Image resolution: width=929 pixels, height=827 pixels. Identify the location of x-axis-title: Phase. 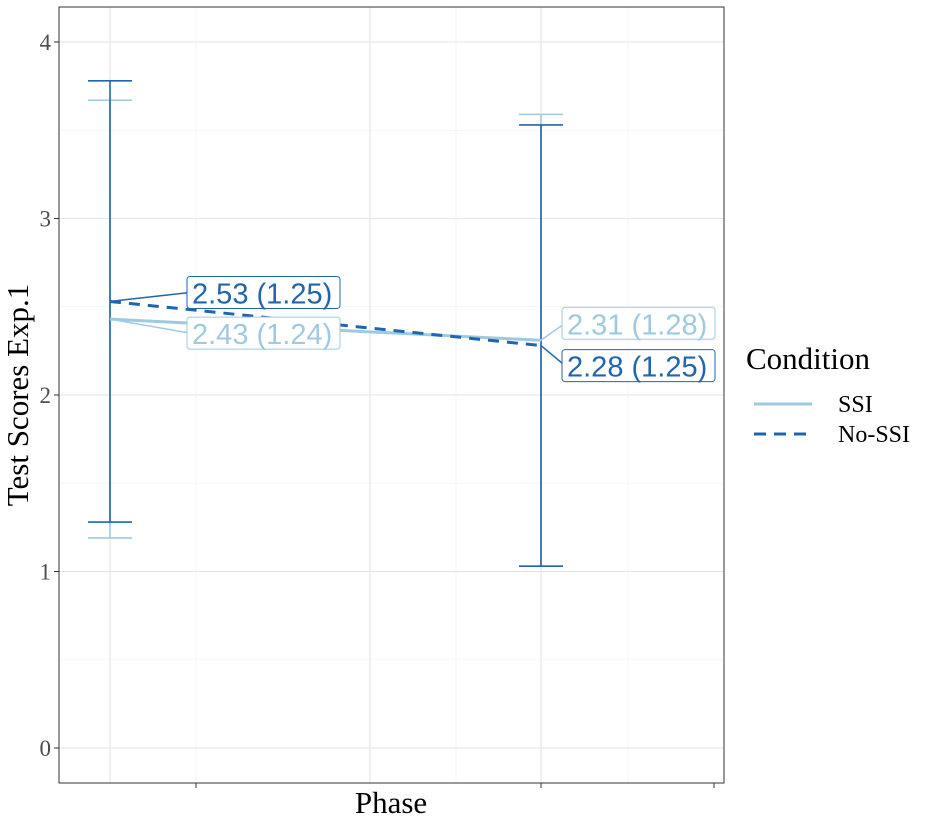
(391, 802).